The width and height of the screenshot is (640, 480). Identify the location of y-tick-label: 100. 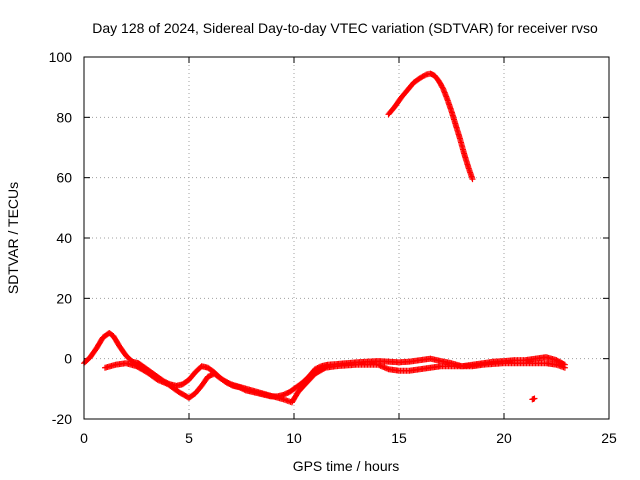
(61, 57).